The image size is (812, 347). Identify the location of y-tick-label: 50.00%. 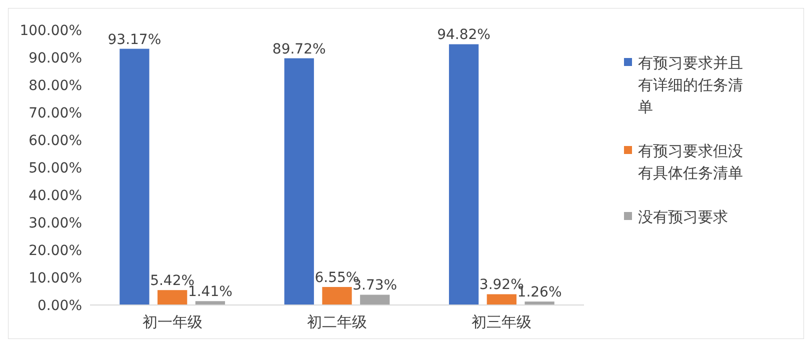
(55, 168).